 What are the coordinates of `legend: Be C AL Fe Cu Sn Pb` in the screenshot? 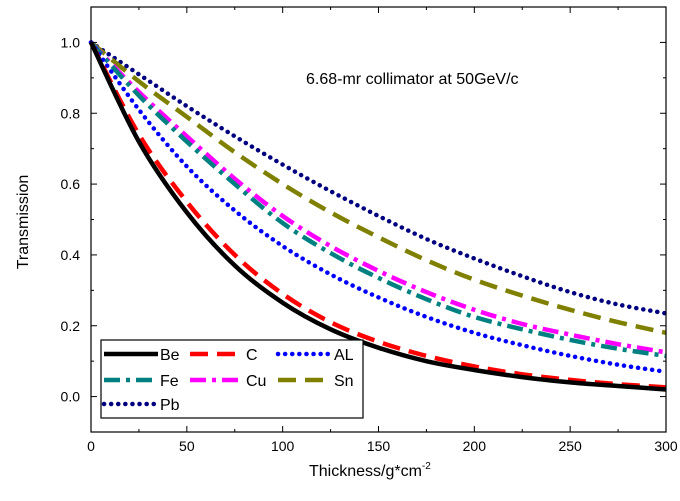 It's located at (232, 379).